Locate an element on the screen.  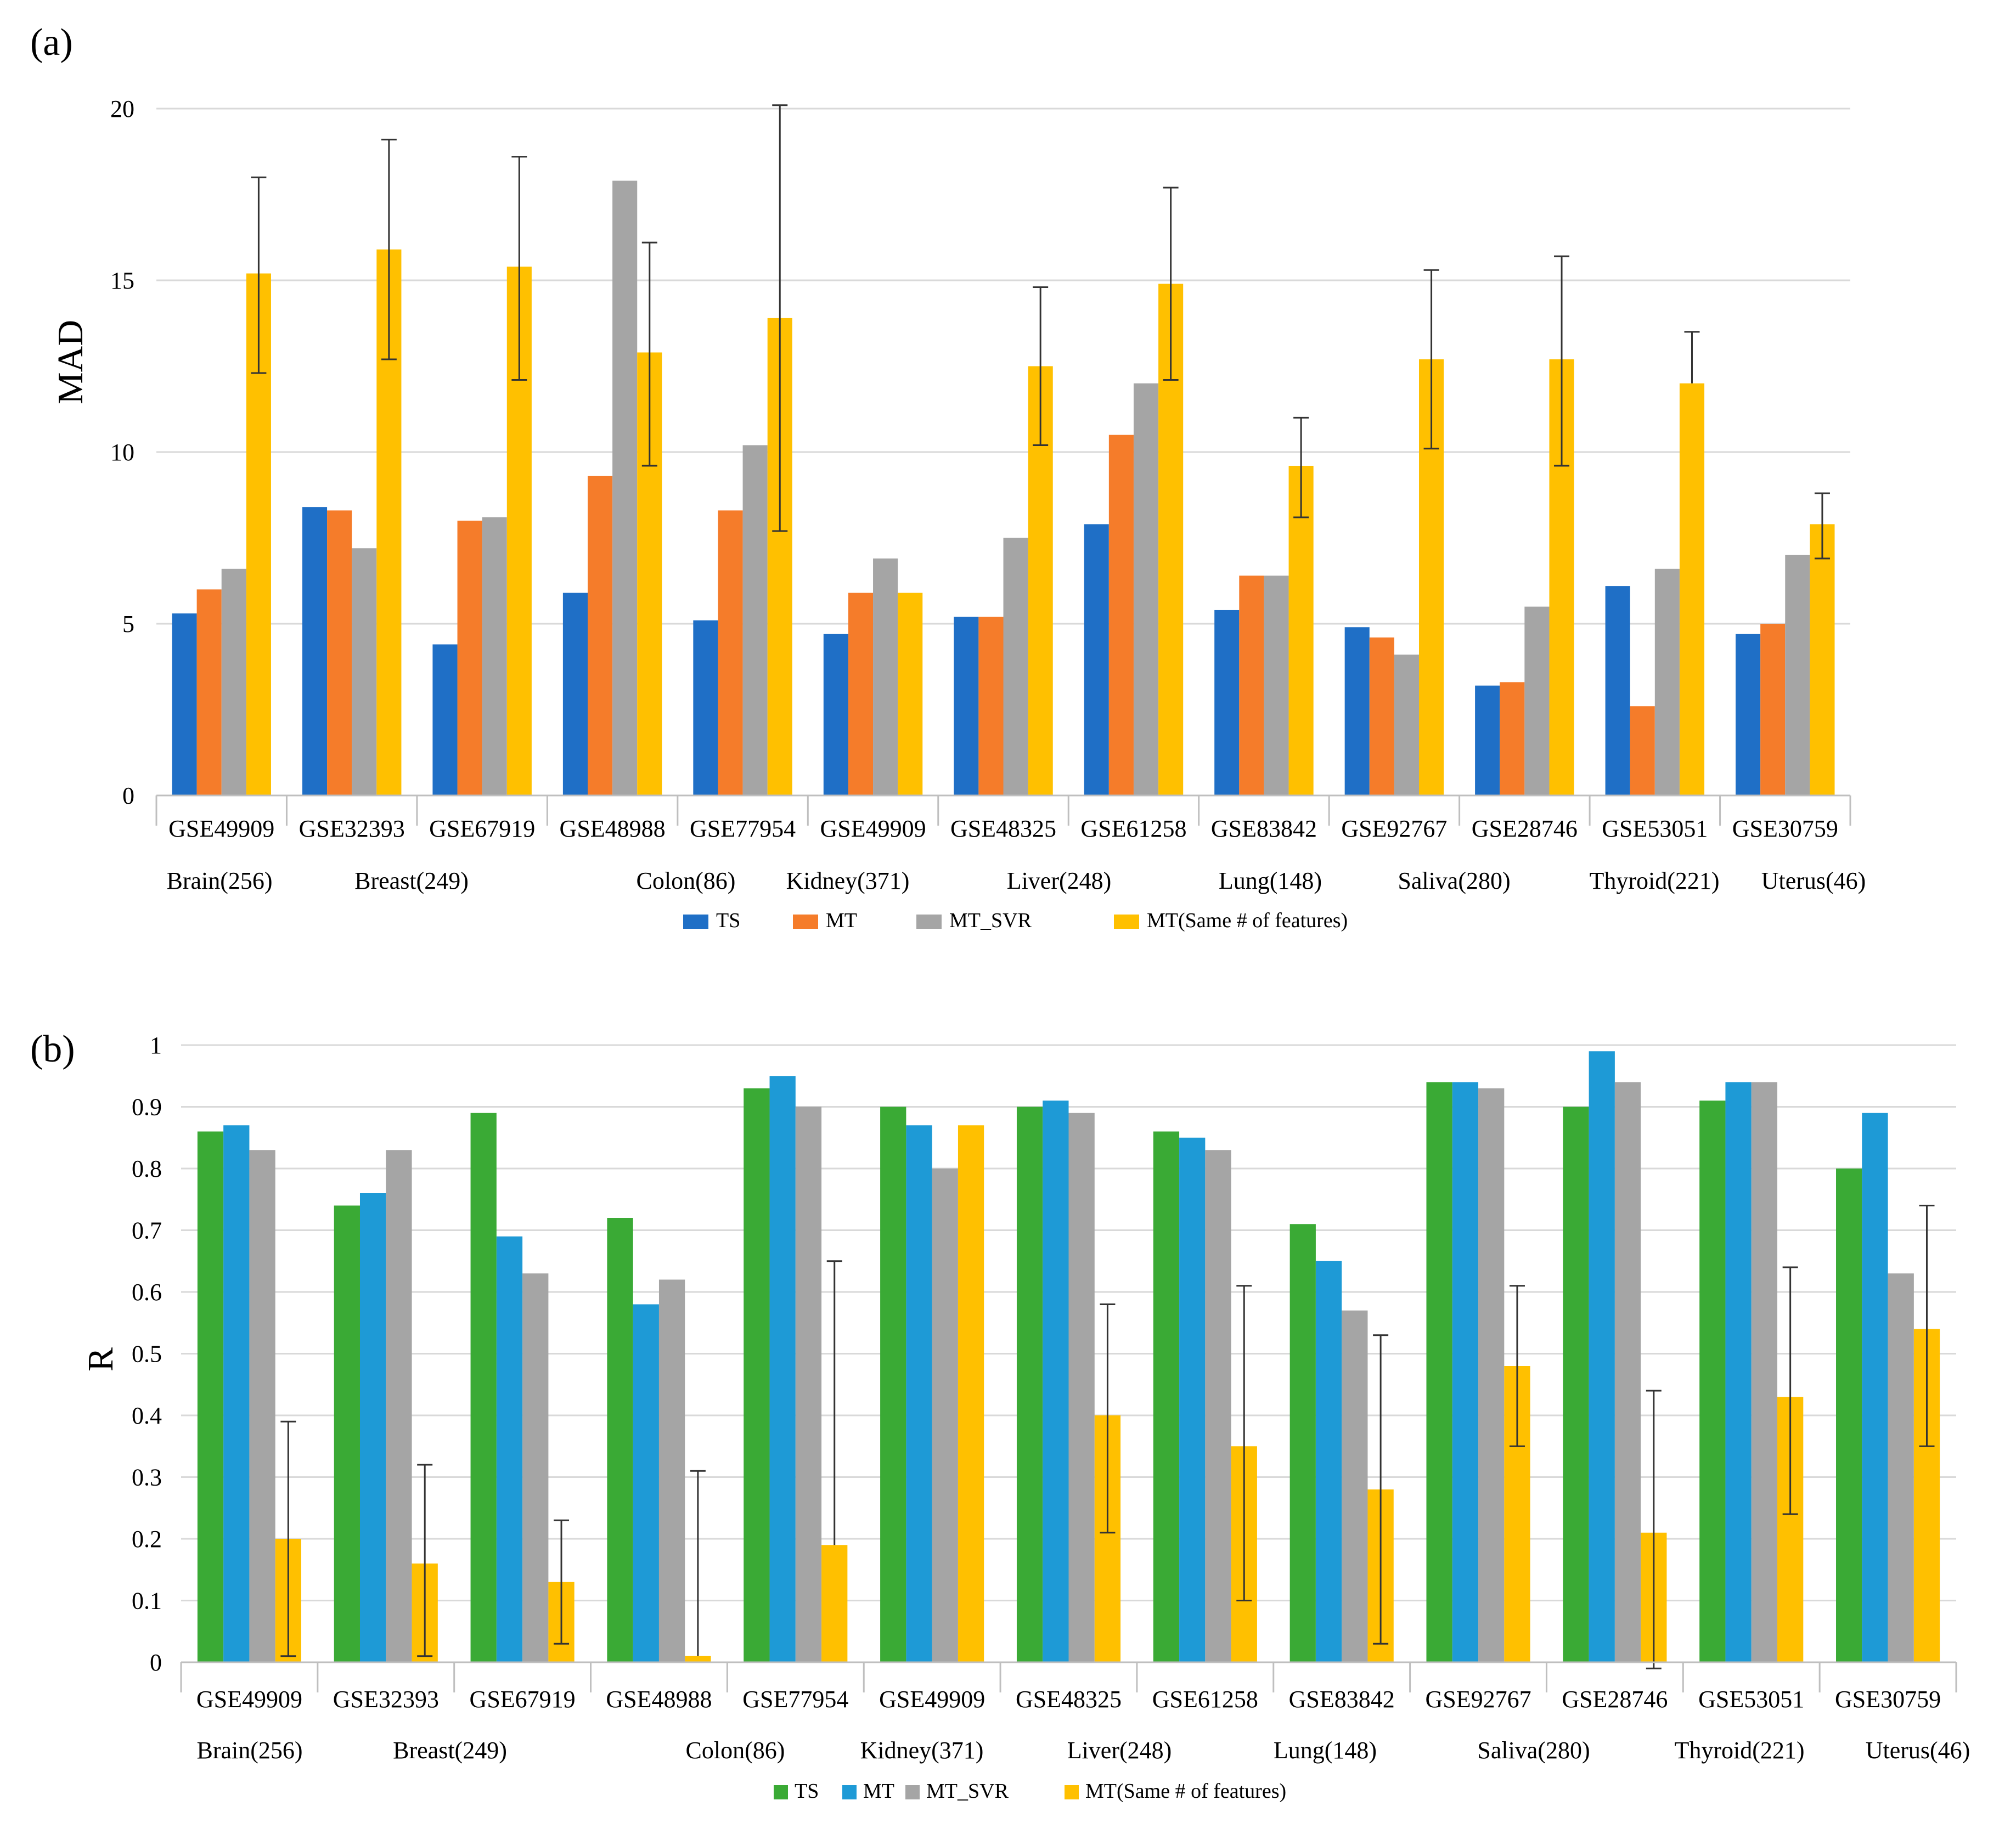
y-tick-label: 1 is located at coordinates (156, 1045).